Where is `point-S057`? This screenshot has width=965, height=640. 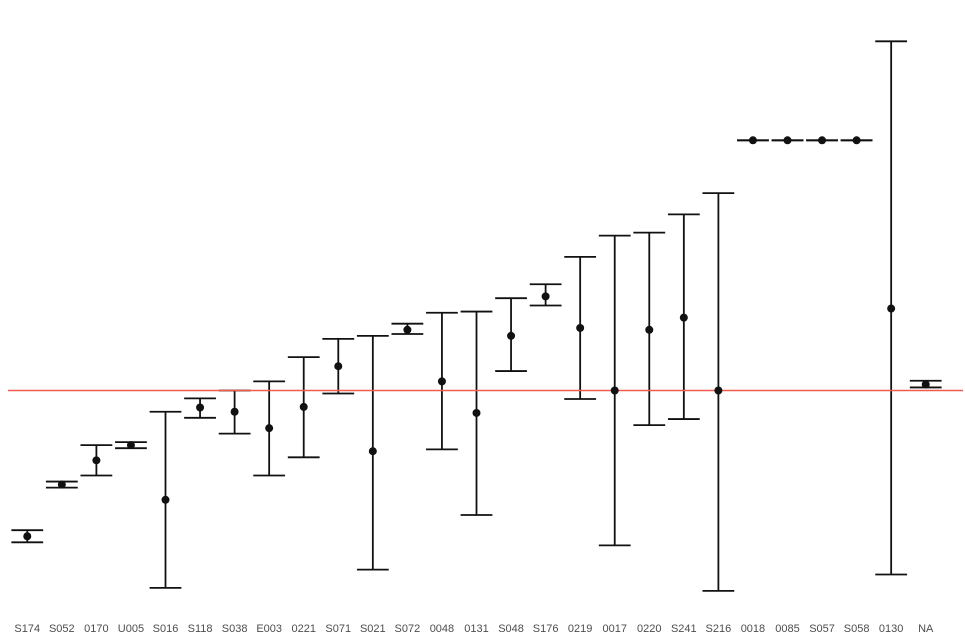 point-S057 is located at coordinates (822, 140).